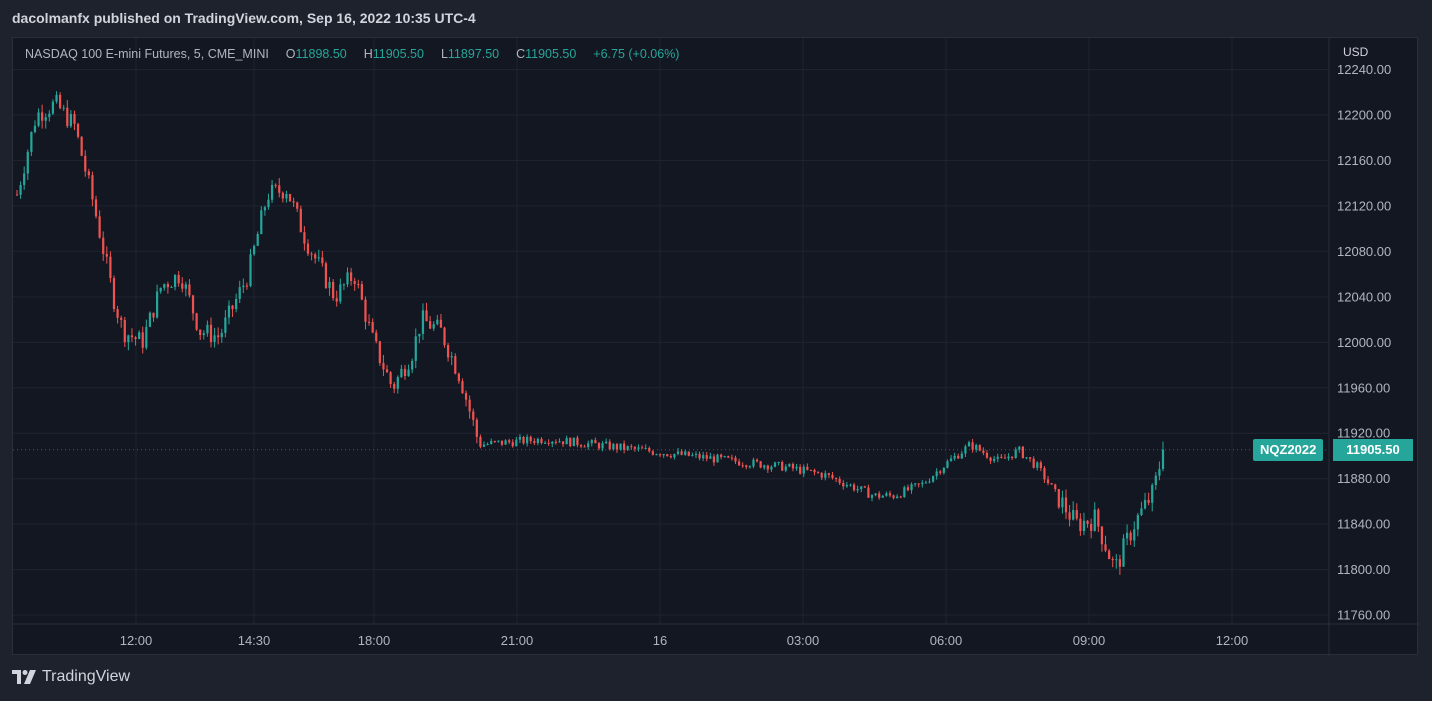  I want to click on time-tick-label: 18:00, so click(374, 640).